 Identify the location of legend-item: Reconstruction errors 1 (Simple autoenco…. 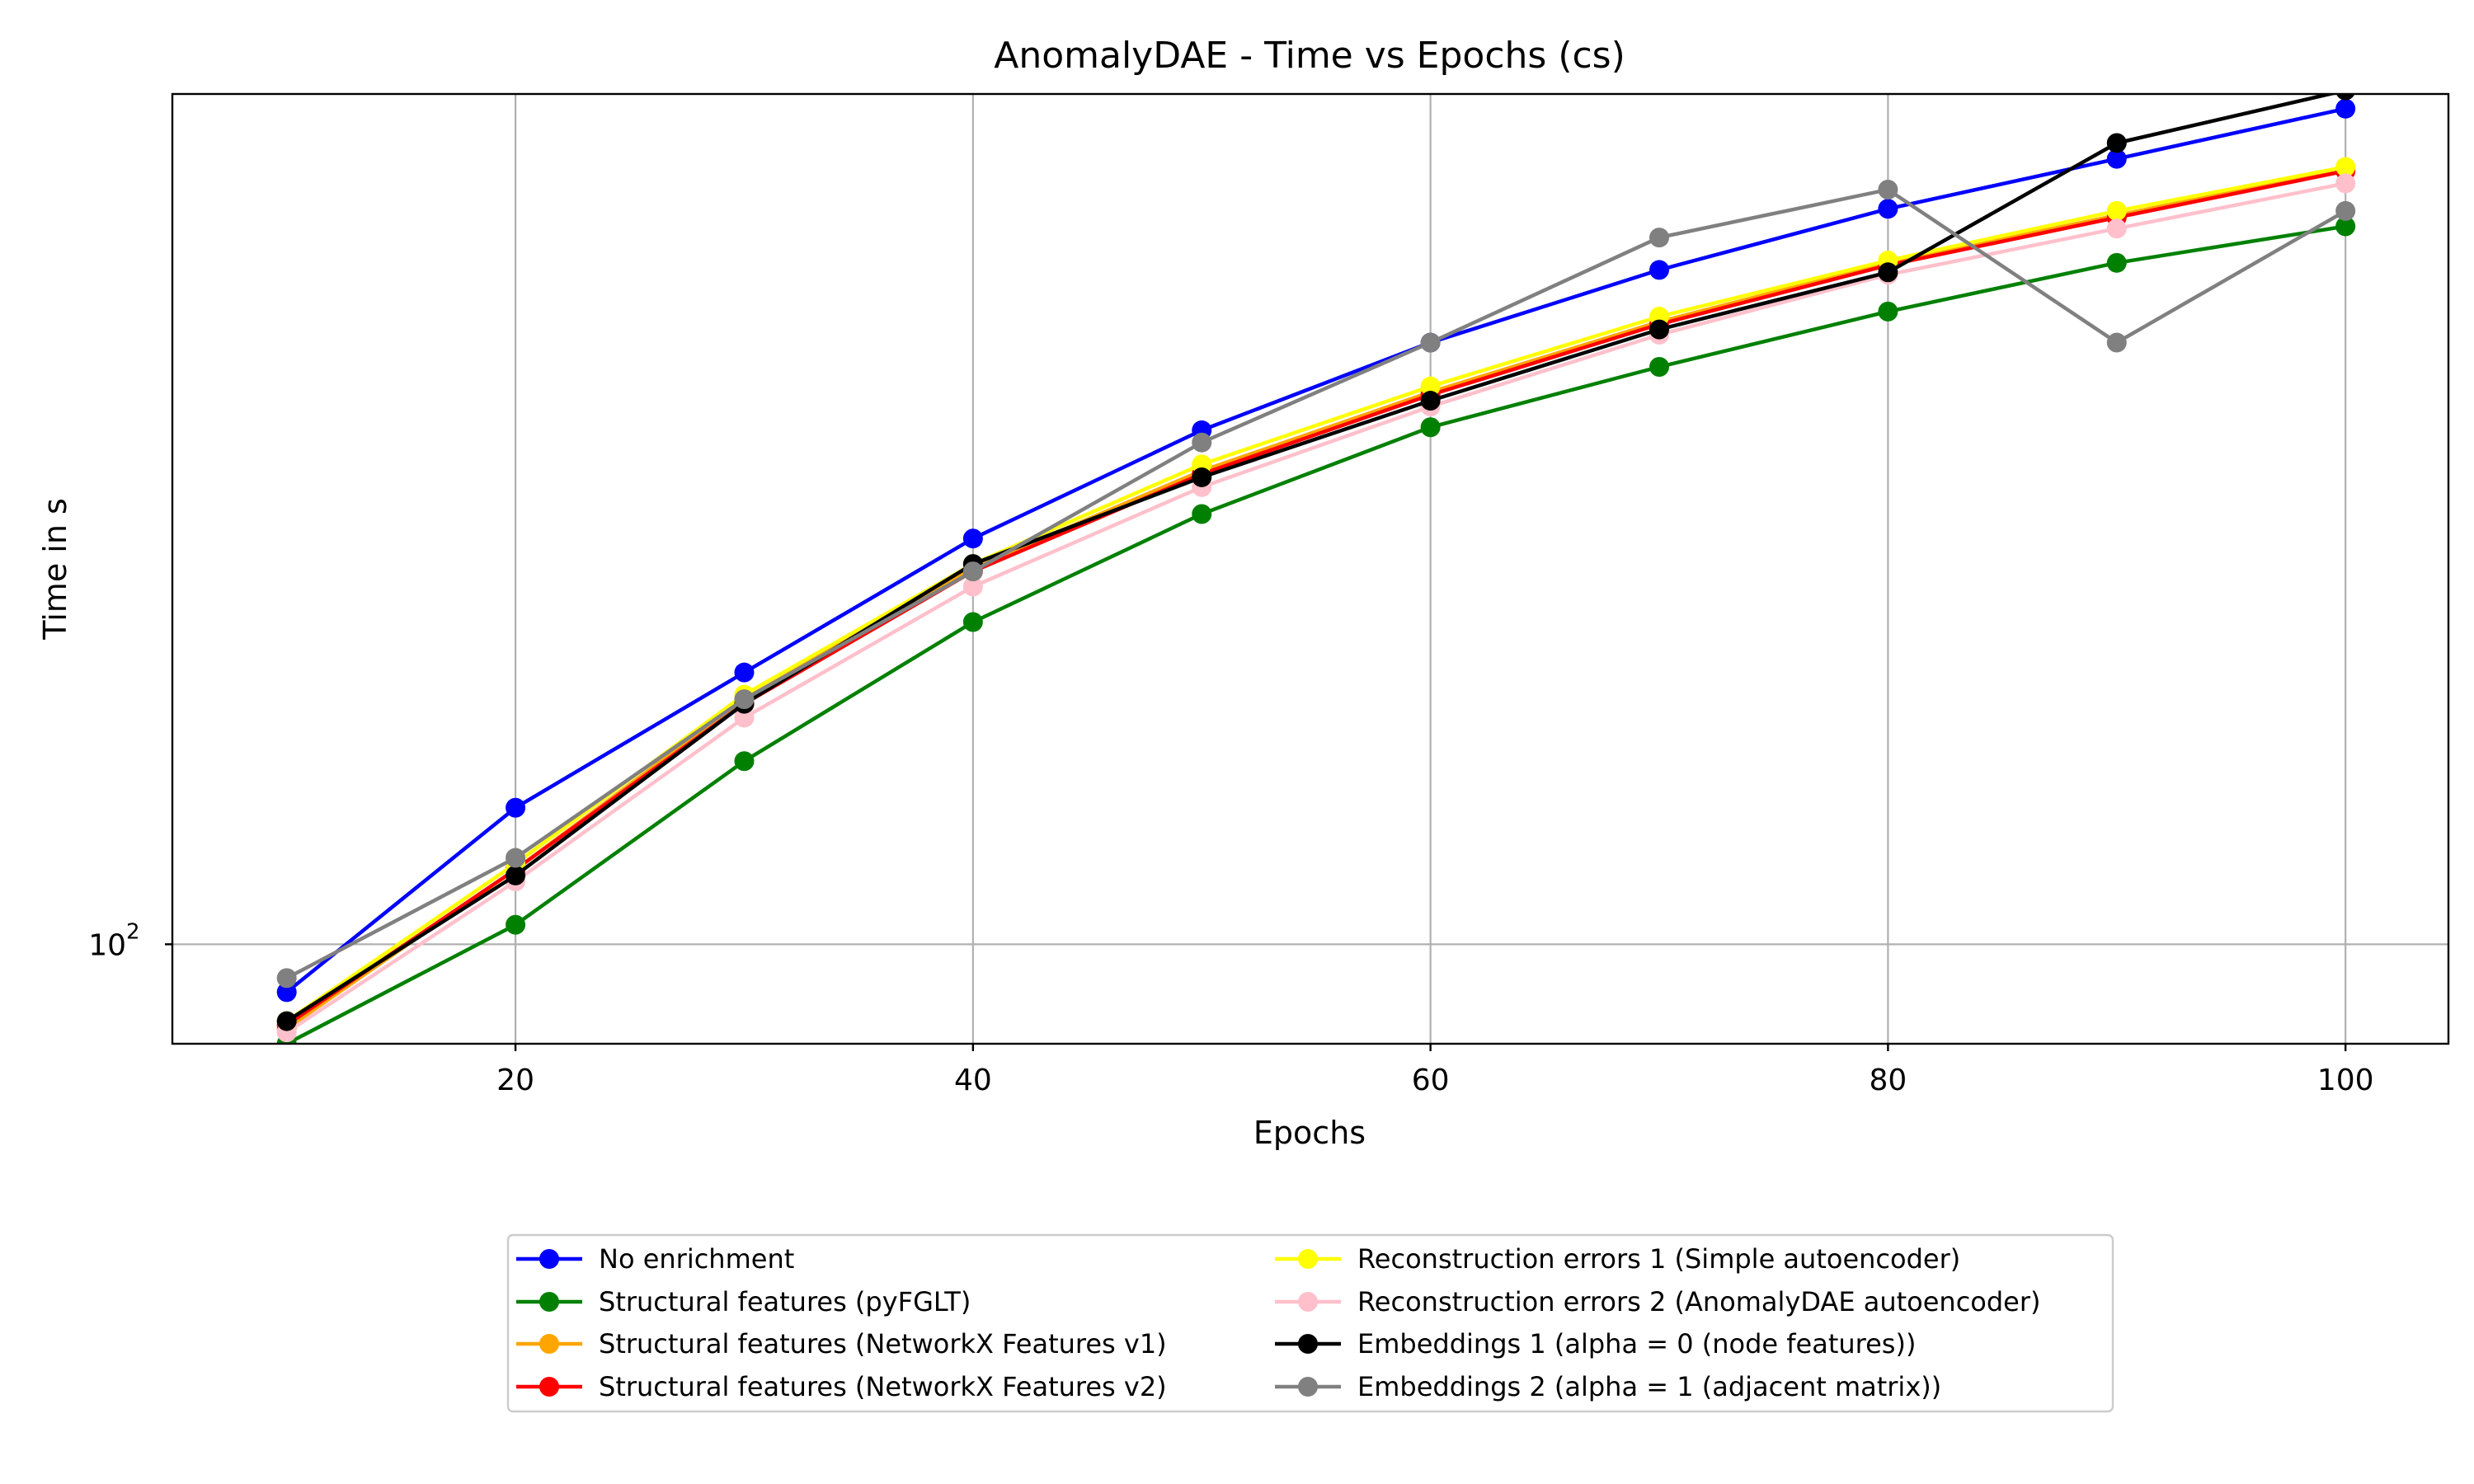
(1617, 1259).